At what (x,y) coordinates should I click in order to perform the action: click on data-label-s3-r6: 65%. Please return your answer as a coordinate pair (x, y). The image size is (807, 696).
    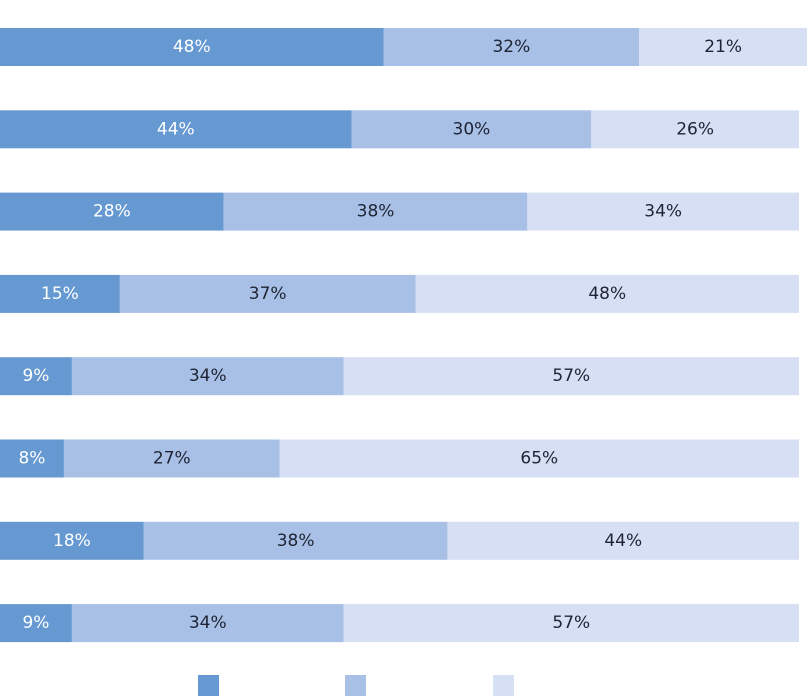
    Looking at the image, I should click on (539, 459).